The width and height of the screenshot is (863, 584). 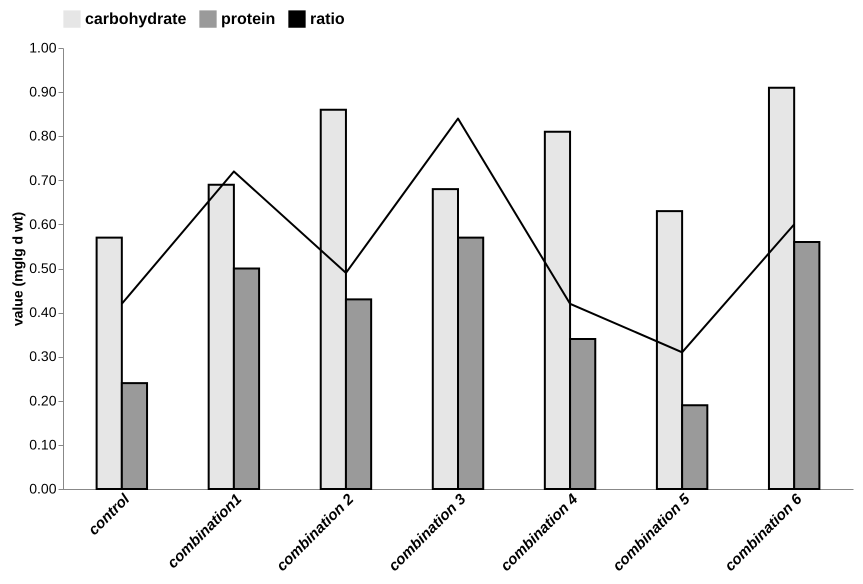 I want to click on legend-label: protein, so click(x=248, y=19).